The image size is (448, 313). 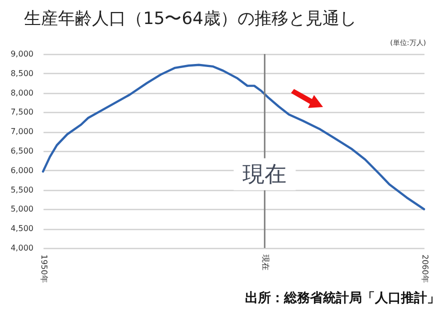 I want to click on y-tick-label: 5,000, so click(x=22, y=209).